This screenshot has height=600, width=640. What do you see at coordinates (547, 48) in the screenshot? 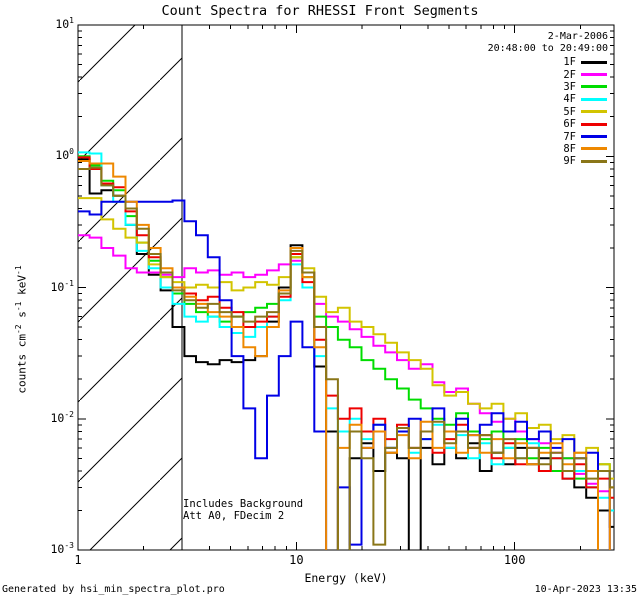
I see `observation-time-range: 20:48:00 to 20:49:00` at bounding box center [547, 48].